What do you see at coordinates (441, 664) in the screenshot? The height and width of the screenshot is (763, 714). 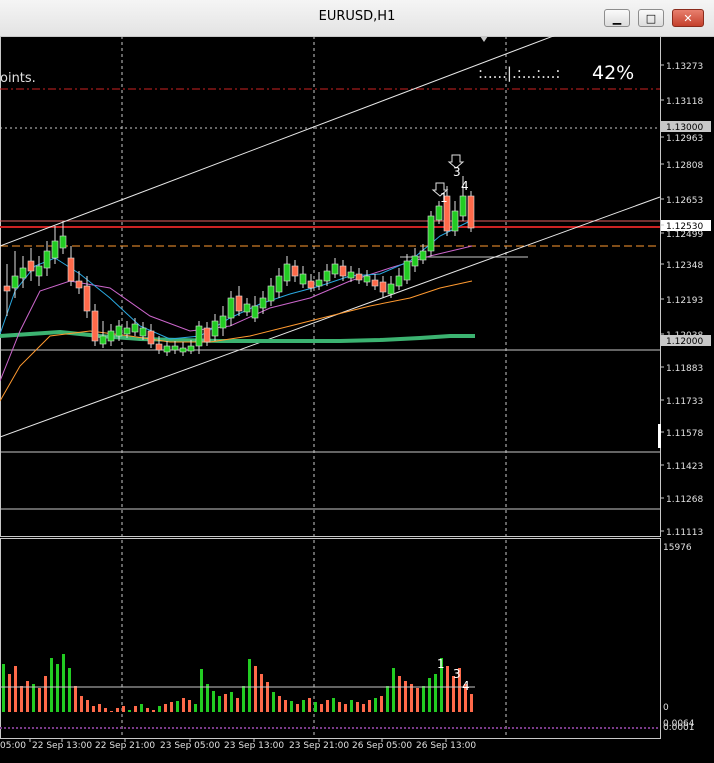 I see `vol-pattern-label-1: 1` at bounding box center [441, 664].